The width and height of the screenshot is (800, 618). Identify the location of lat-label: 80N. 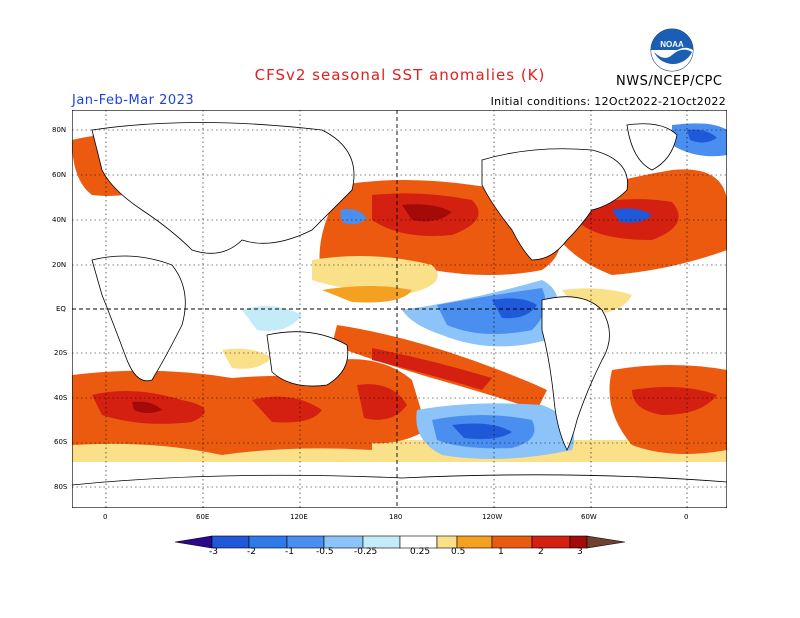
(59, 130).